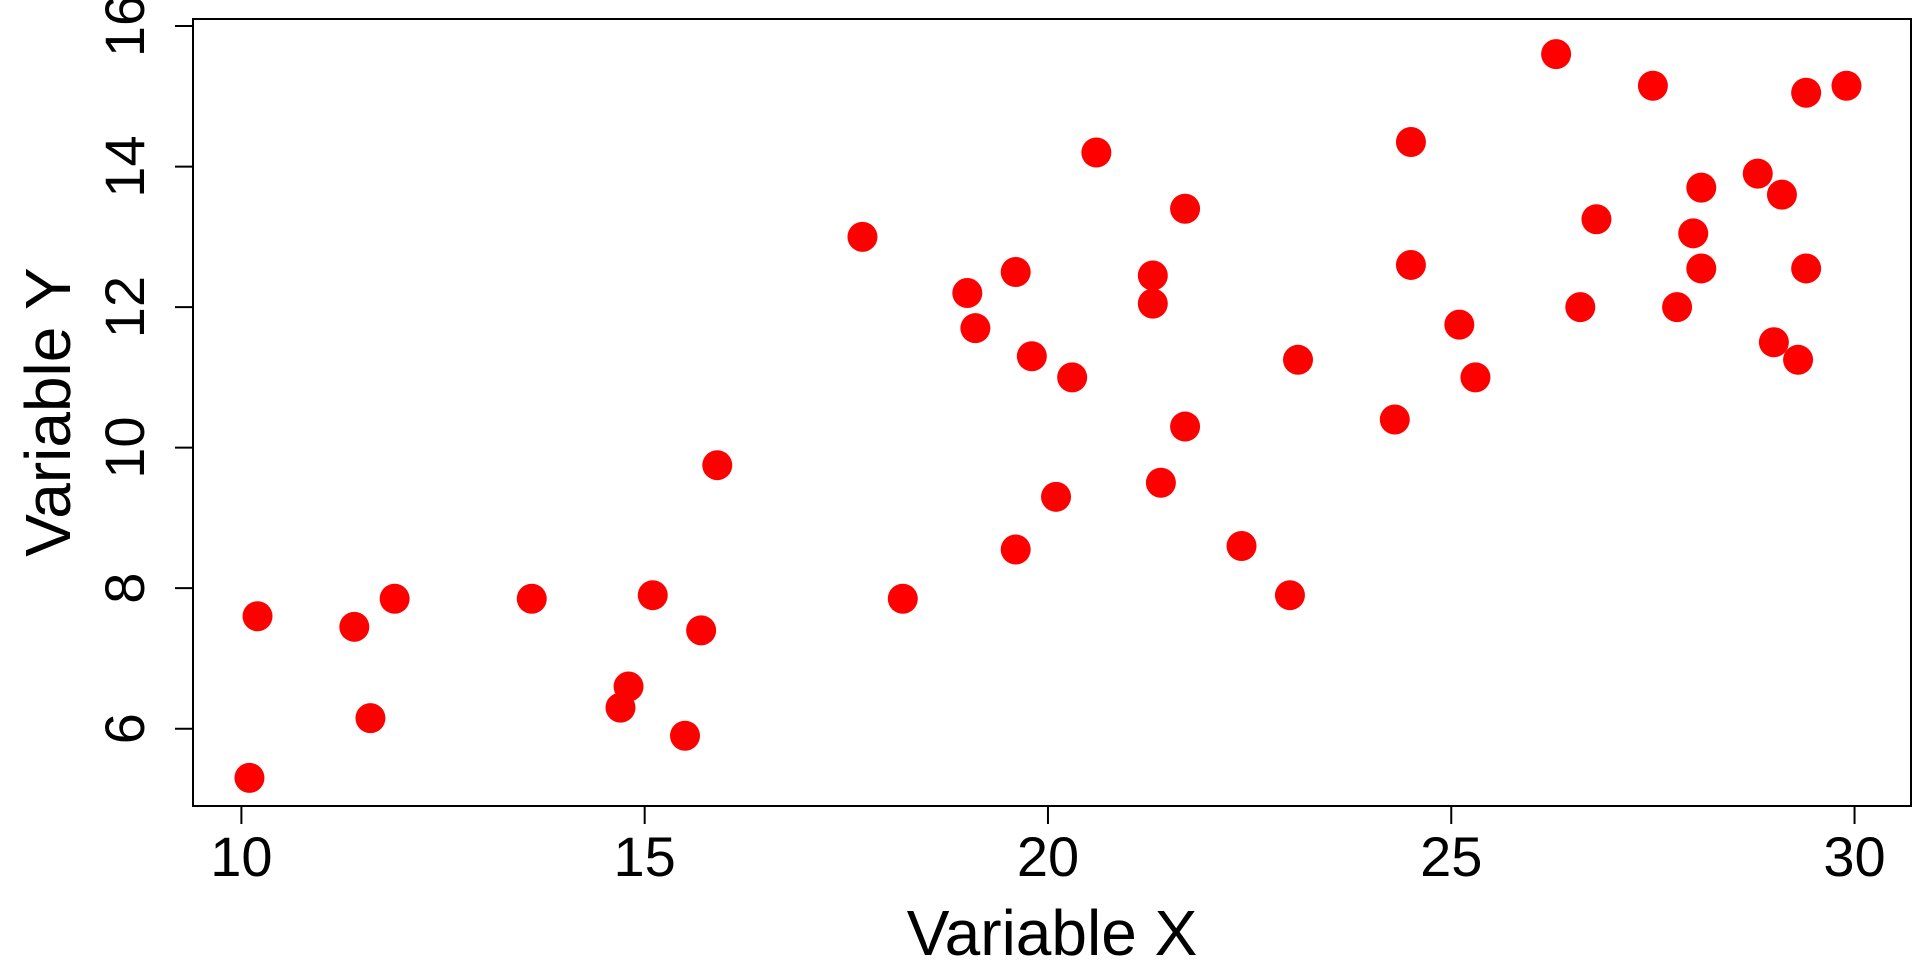 The width and height of the screenshot is (1920, 960). Describe the element at coordinates (48, 411) in the screenshot. I see `y-axis-title: Variable Y` at that location.